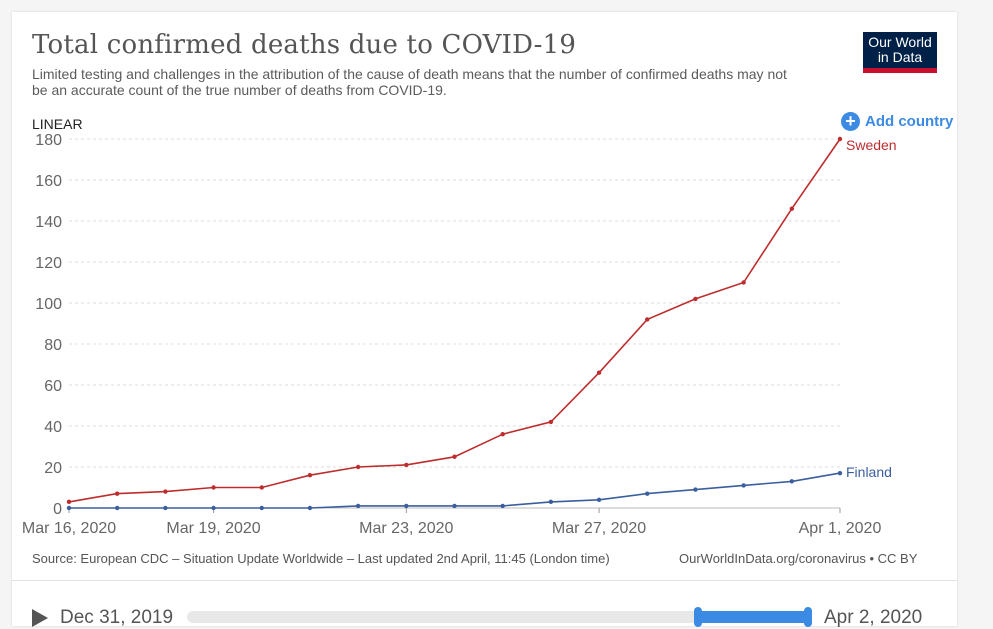  I want to click on y-tick-label: 60, so click(53, 386).